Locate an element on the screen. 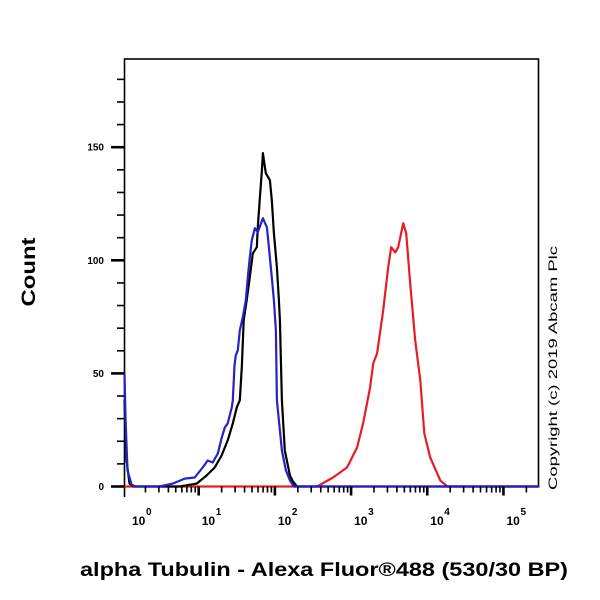 The image size is (600, 600). x-tick-label: 10⁵ is located at coordinates (516, 517).